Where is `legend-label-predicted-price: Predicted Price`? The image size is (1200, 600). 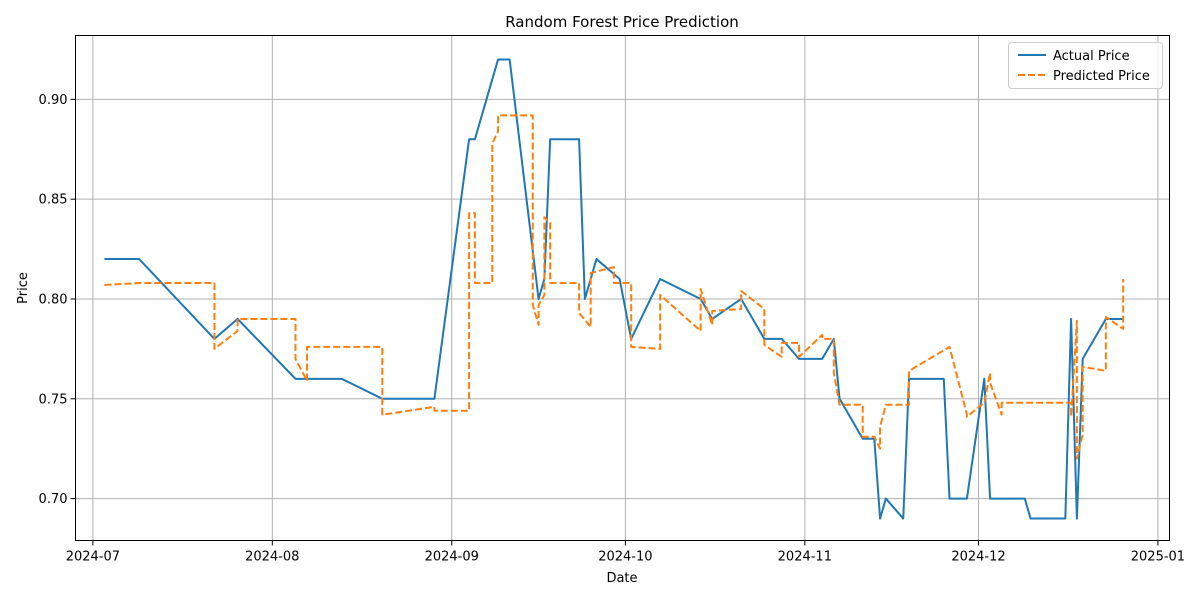
legend-label-predicted-price: Predicted Price is located at coordinates (1101, 76).